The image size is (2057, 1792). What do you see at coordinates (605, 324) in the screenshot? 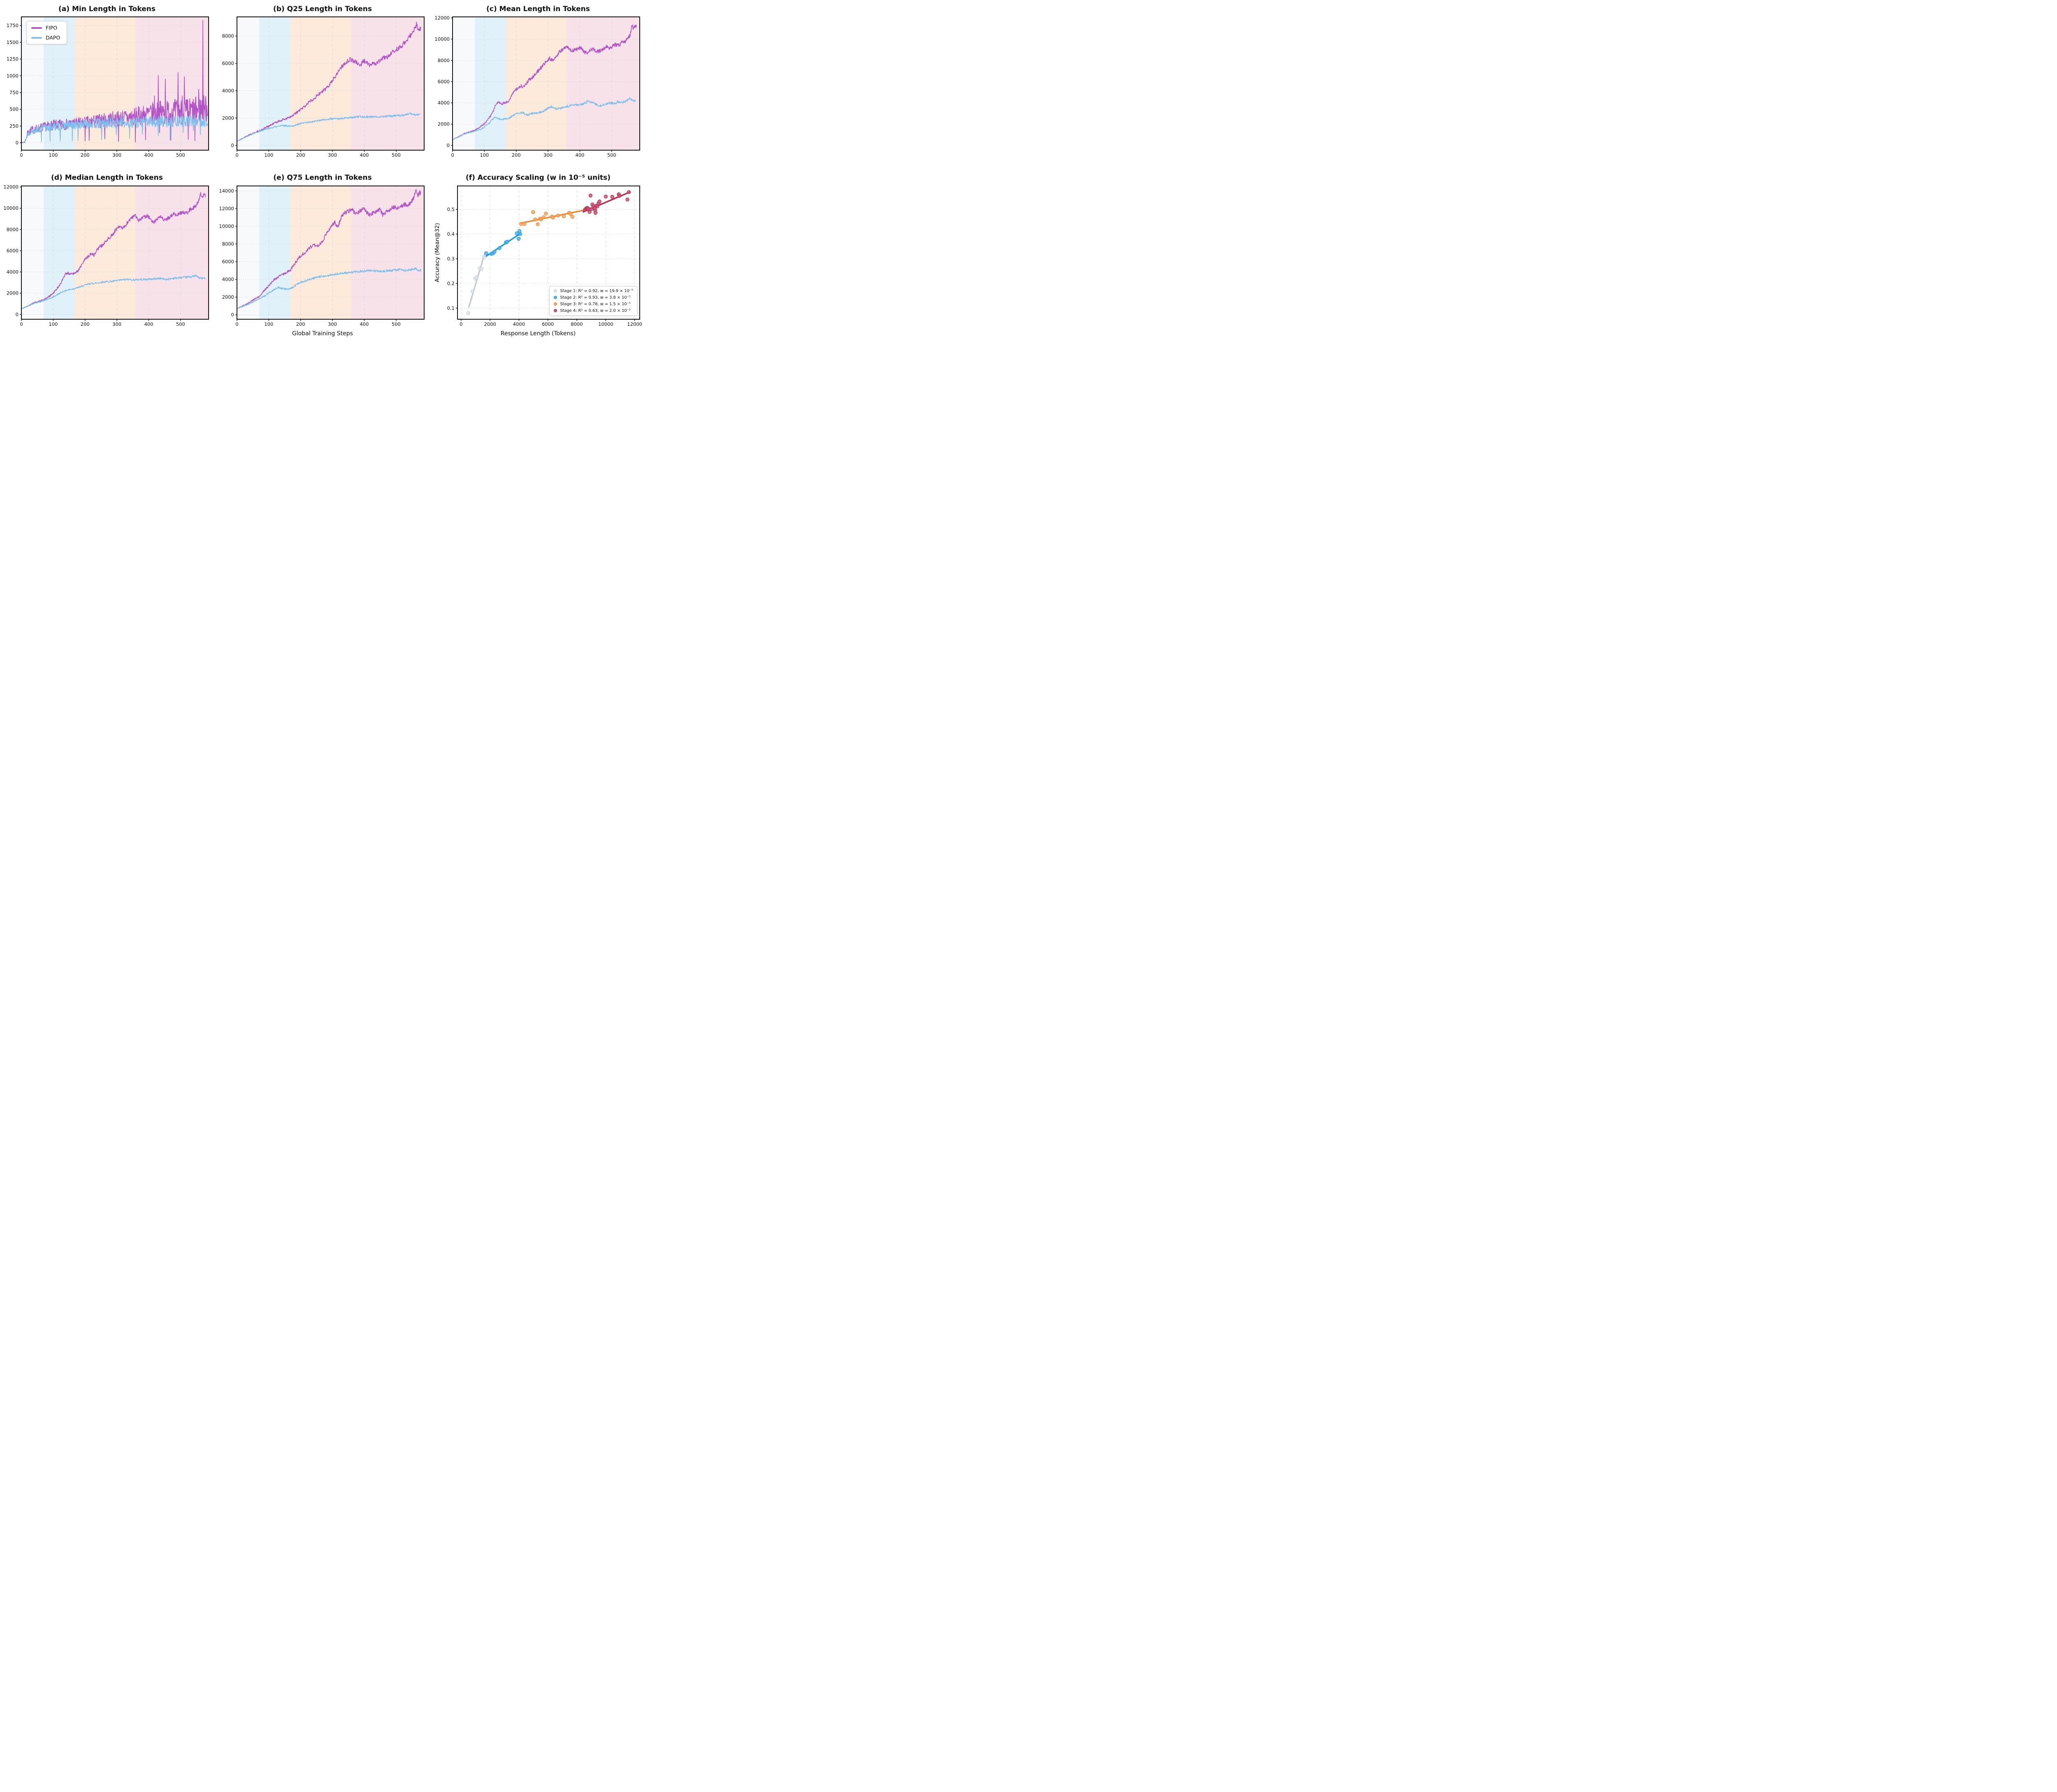
I see `x-tick-label: 10000` at bounding box center [605, 324].